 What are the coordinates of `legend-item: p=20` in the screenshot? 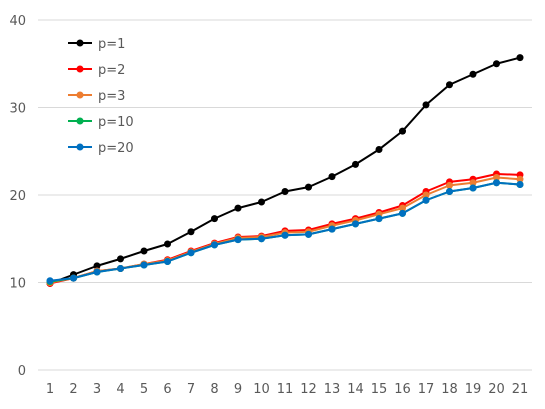 It's located at (101, 148).